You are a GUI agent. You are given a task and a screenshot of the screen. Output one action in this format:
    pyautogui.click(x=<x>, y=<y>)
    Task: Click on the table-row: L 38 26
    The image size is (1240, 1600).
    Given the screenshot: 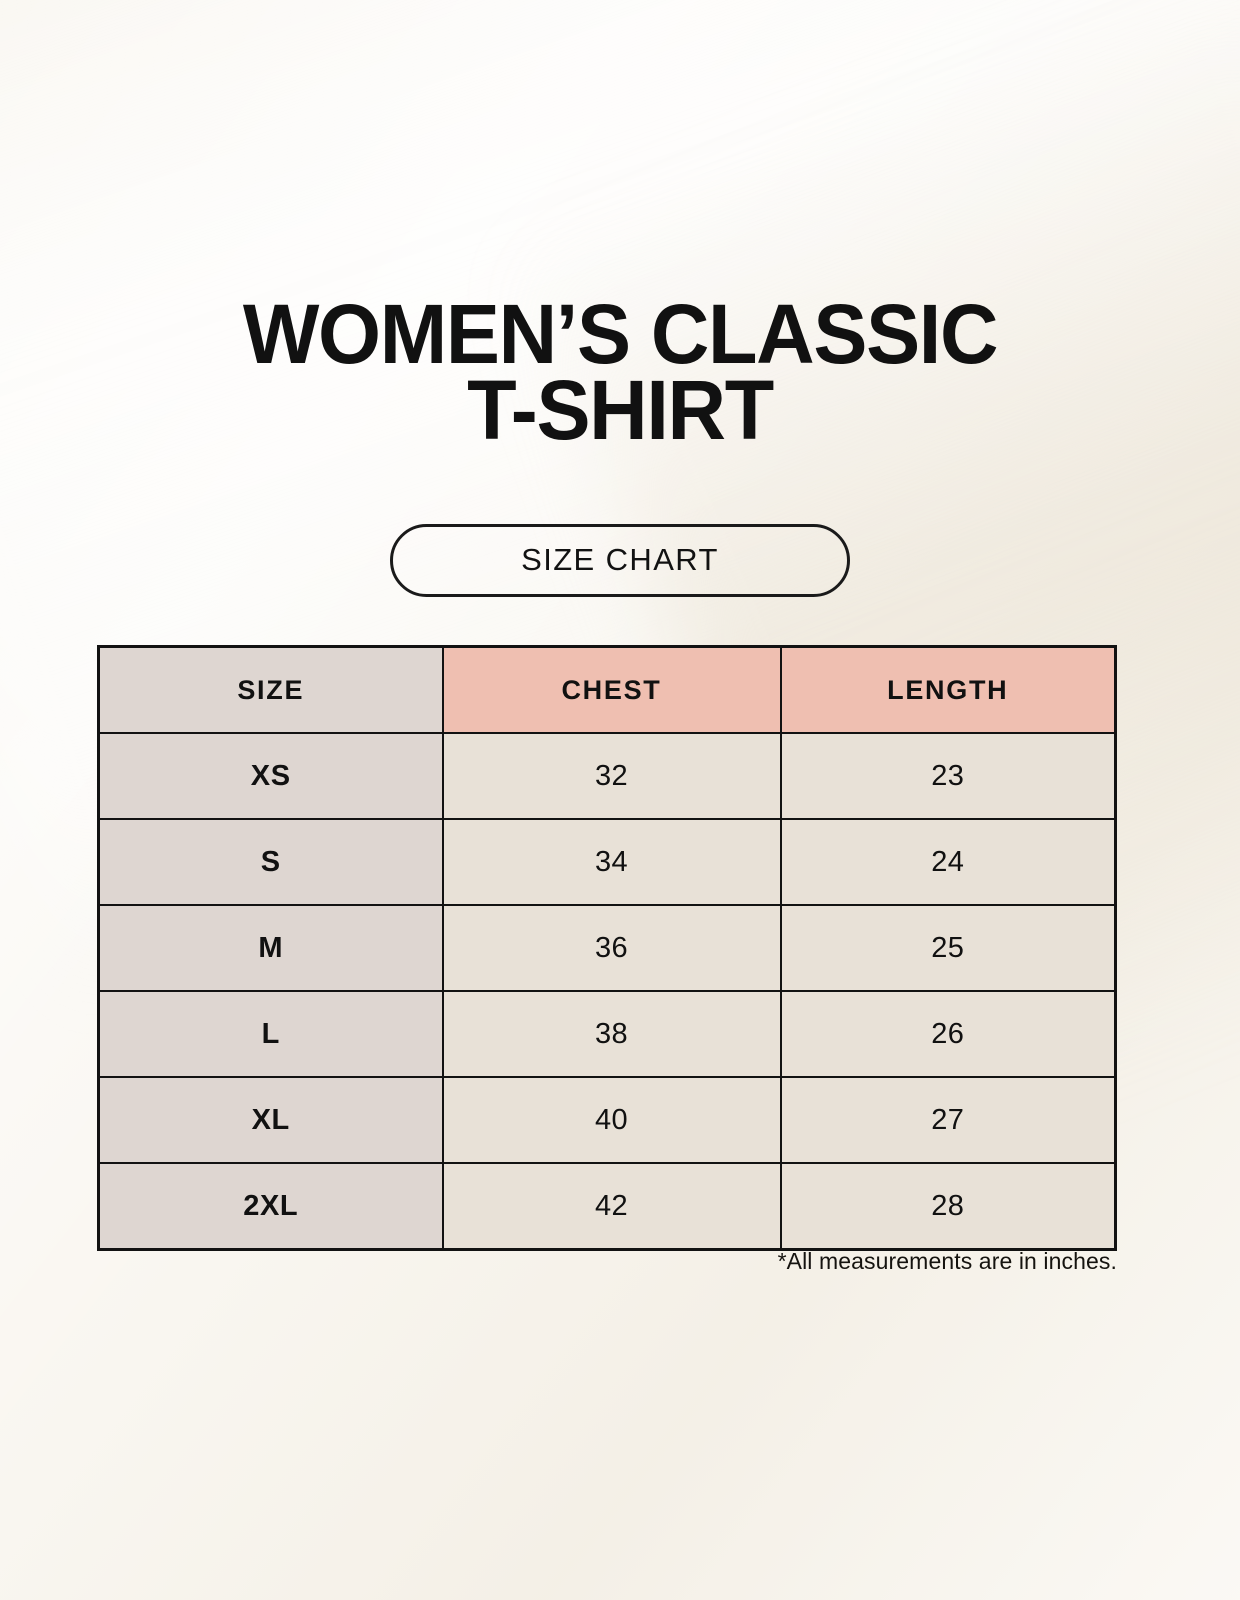 What is the action you would take?
    pyautogui.click(x=607, y=1034)
    